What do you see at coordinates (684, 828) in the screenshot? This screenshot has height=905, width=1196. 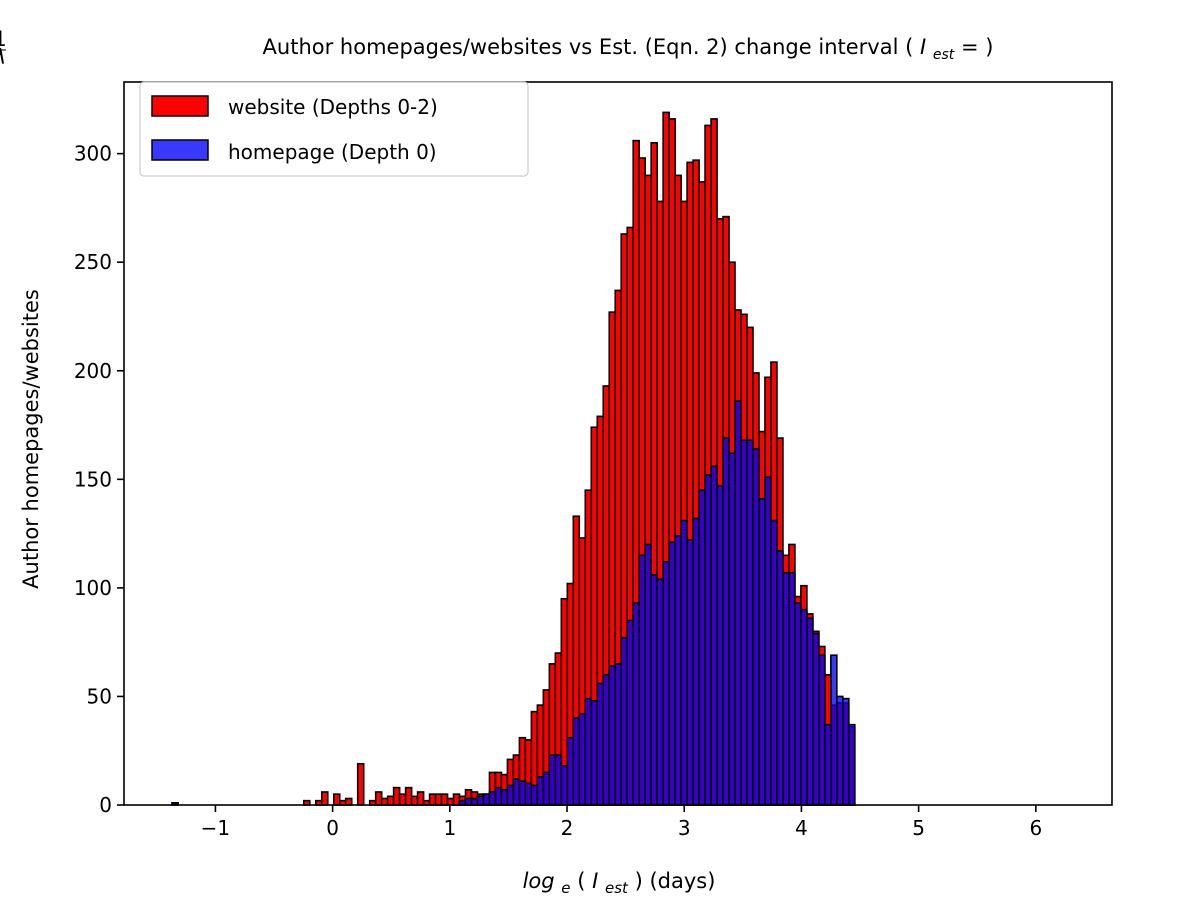 I see `x-tick-label: 3` at bounding box center [684, 828].